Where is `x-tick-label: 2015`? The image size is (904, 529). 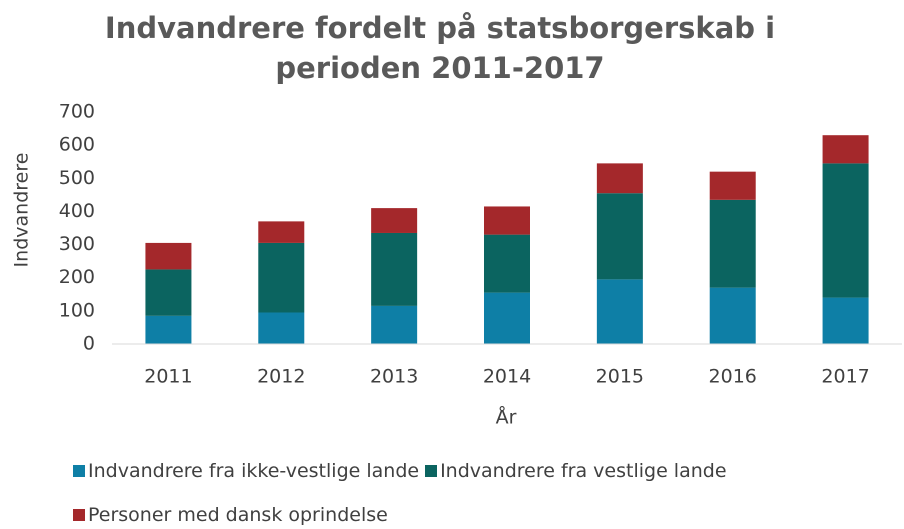
x-tick-label: 2015 is located at coordinates (620, 377).